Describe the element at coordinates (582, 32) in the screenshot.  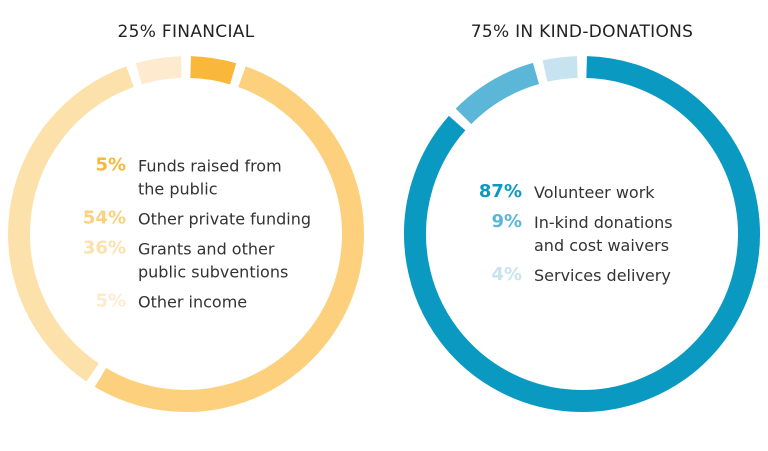
I see `chart-title: 75% IN KIND-DONATIONS` at that location.